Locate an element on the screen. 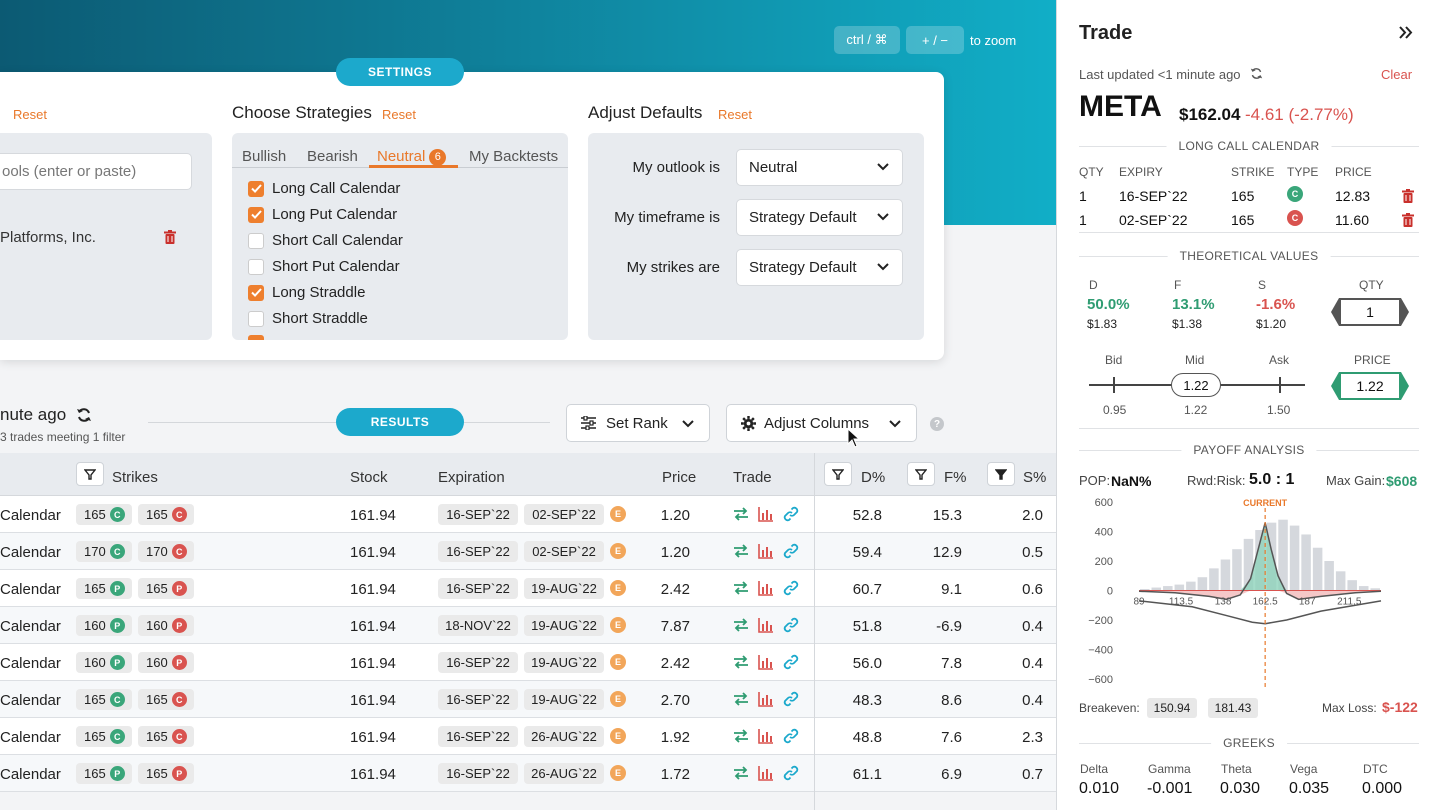 The width and height of the screenshot is (1440, 810). strategy-option: Short Put Calendar is located at coordinates (324, 266).